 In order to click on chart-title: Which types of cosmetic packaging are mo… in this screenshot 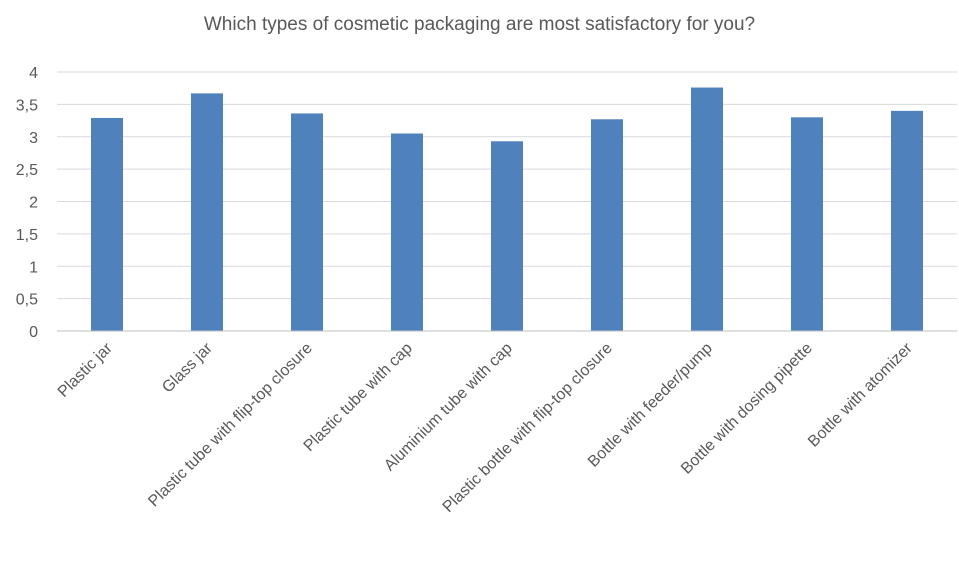, I will do `click(479, 24)`.